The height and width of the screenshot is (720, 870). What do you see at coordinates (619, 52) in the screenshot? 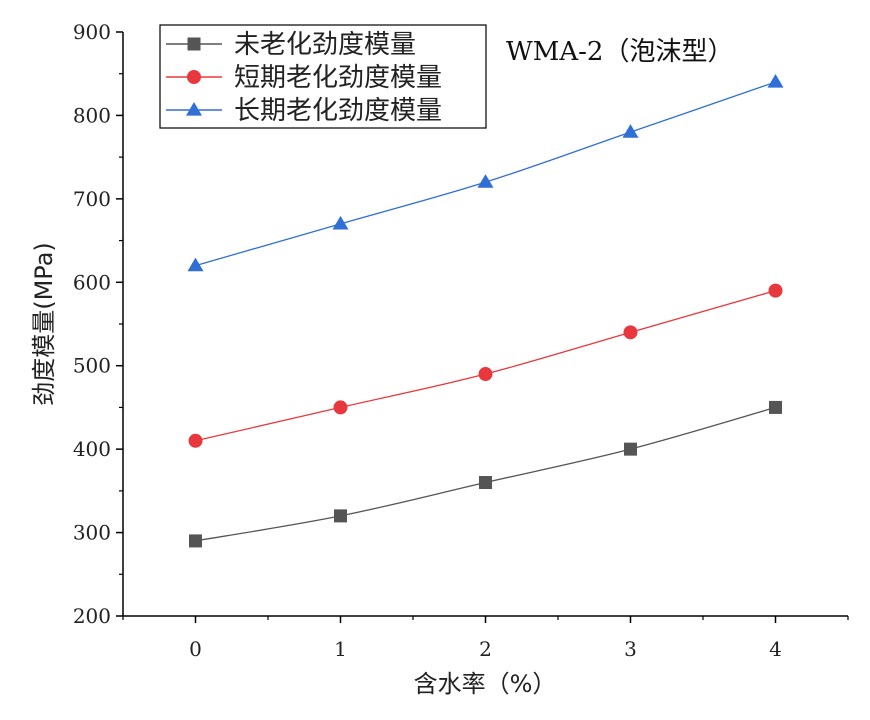
I see `chart-annotation: WMA-2（泡沫型）` at bounding box center [619, 52].